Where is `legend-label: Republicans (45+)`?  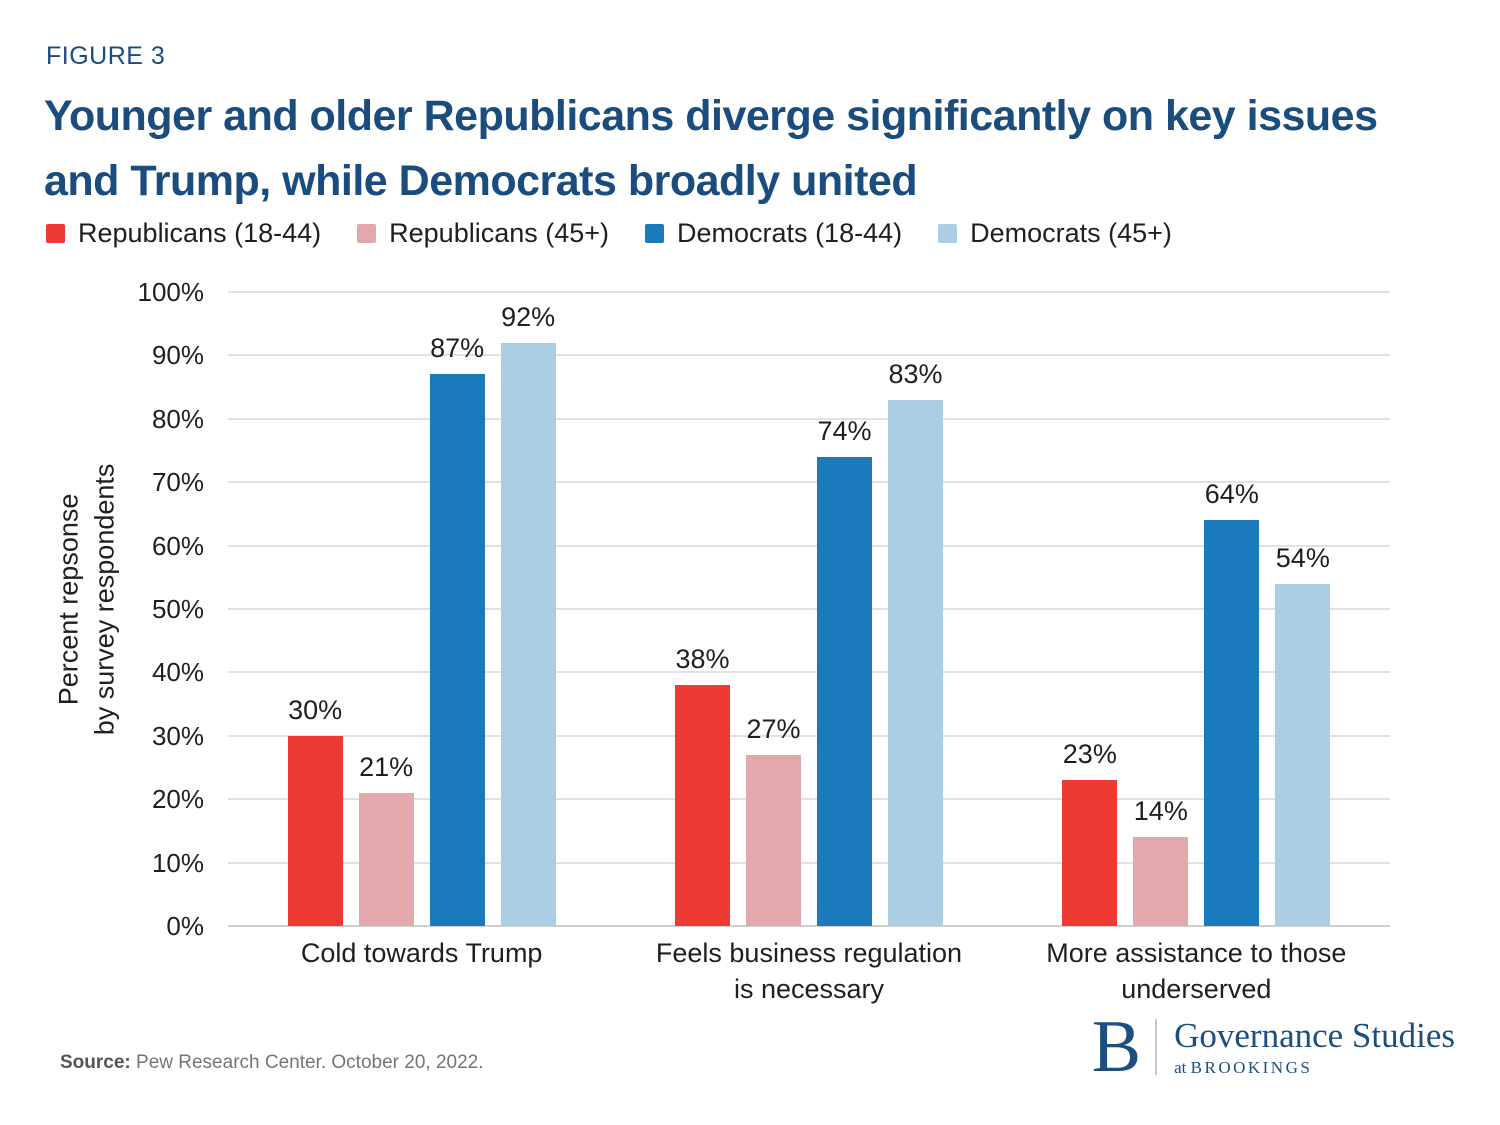 legend-label: Republicans (45+) is located at coordinates (499, 233).